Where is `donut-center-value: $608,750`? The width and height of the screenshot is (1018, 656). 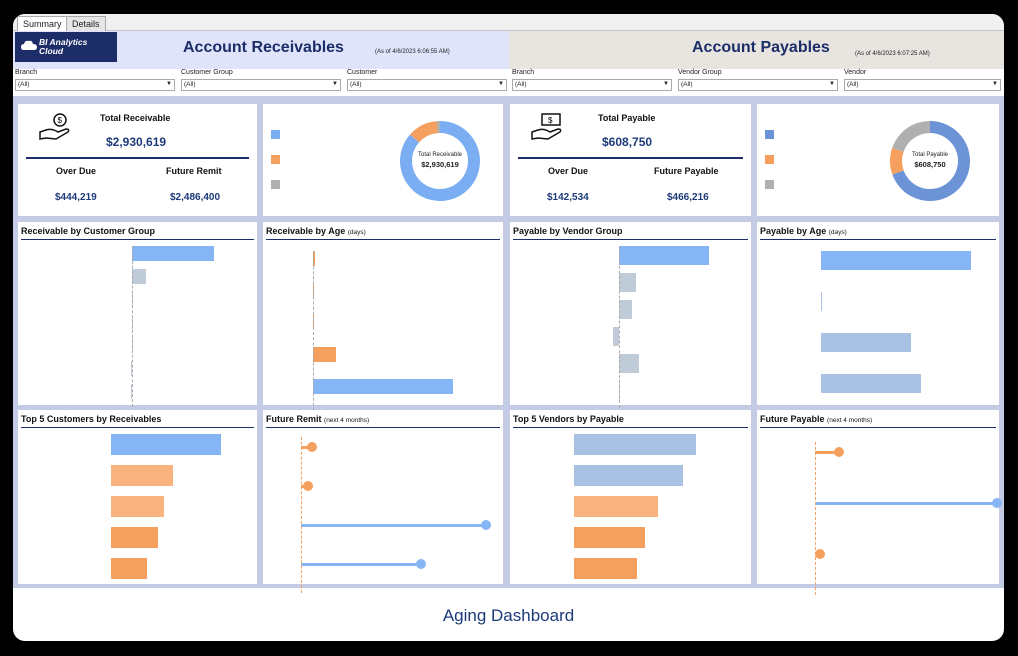 donut-center-value: $608,750 is located at coordinates (930, 164).